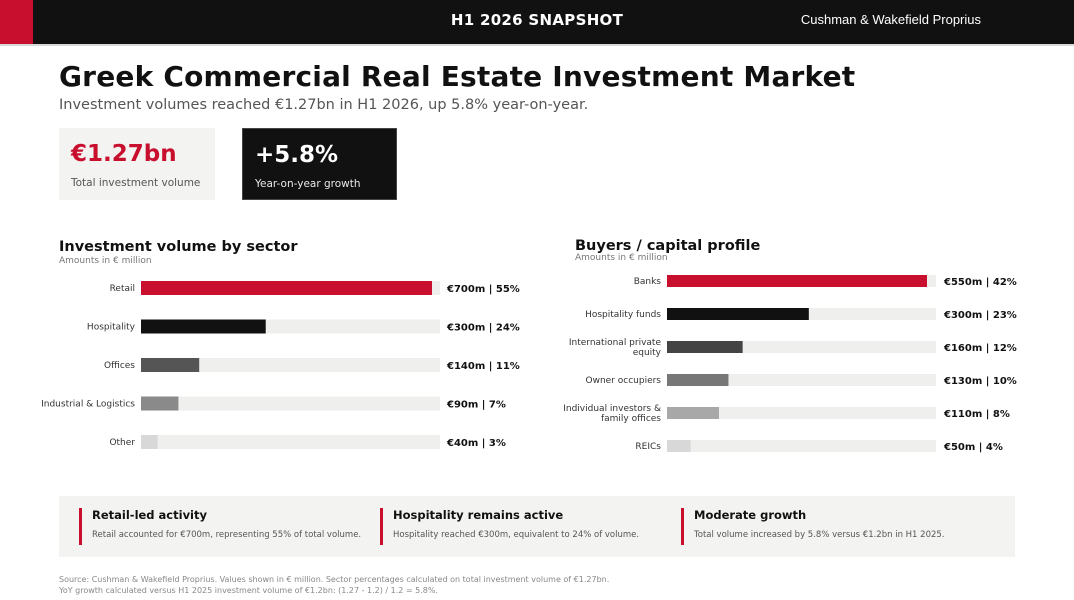 The image size is (1074, 600). Describe the element at coordinates (111, 328) in the screenshot. I see `category-label: Hospitality` at that location.